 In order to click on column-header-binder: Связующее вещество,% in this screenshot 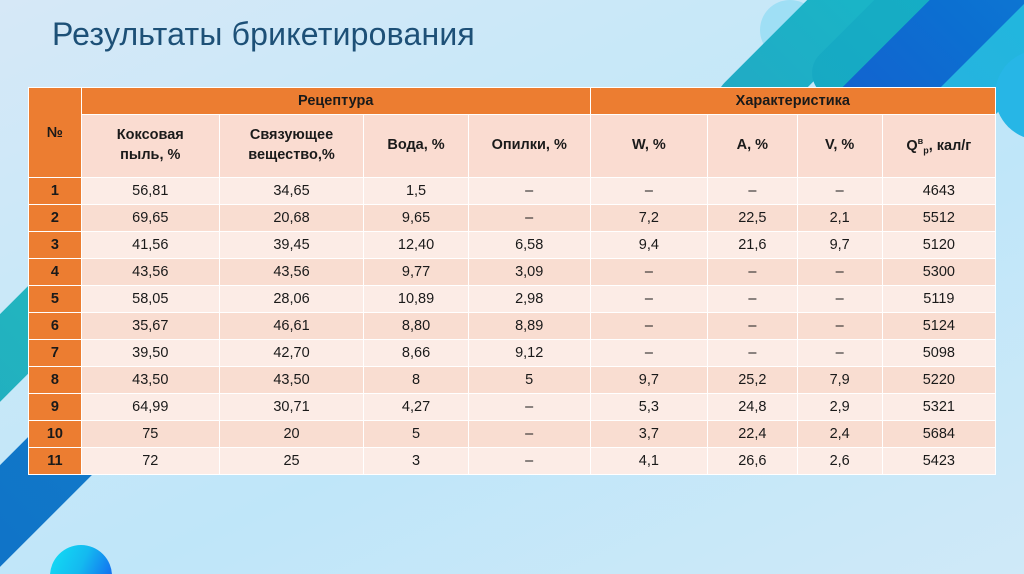, I will do `click(291, 146)`.